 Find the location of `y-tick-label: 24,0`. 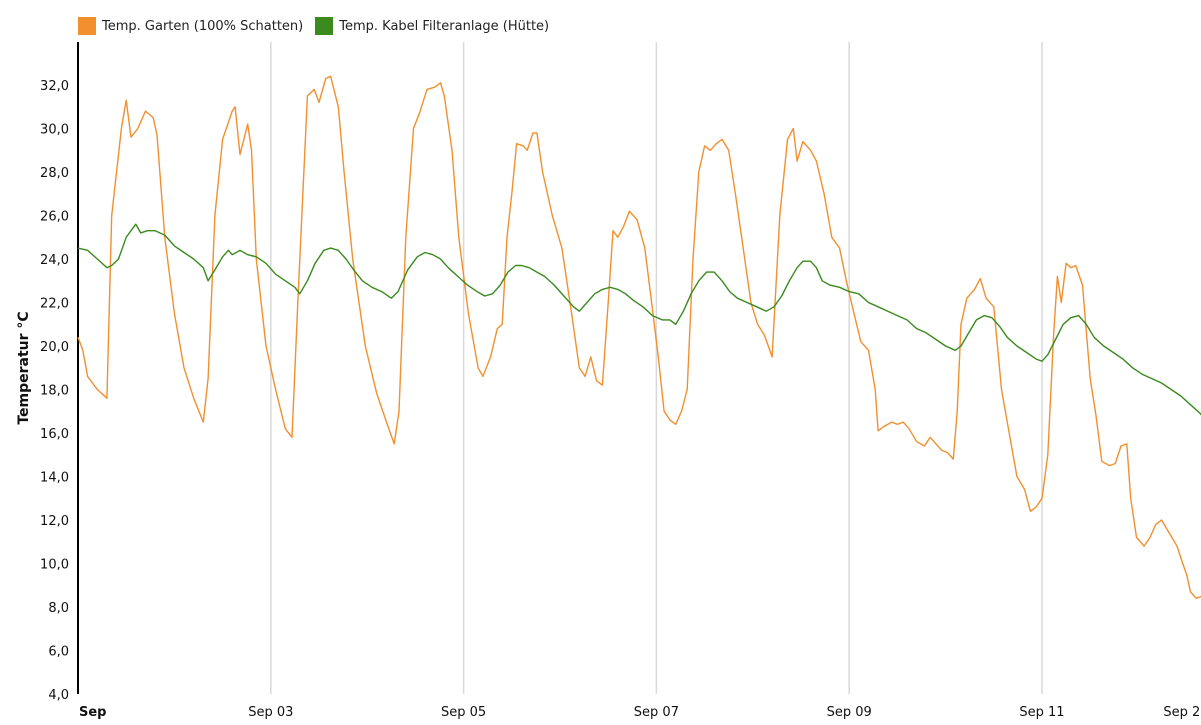

y-tick-label: 24,0 is located at coordinates (54, 260).